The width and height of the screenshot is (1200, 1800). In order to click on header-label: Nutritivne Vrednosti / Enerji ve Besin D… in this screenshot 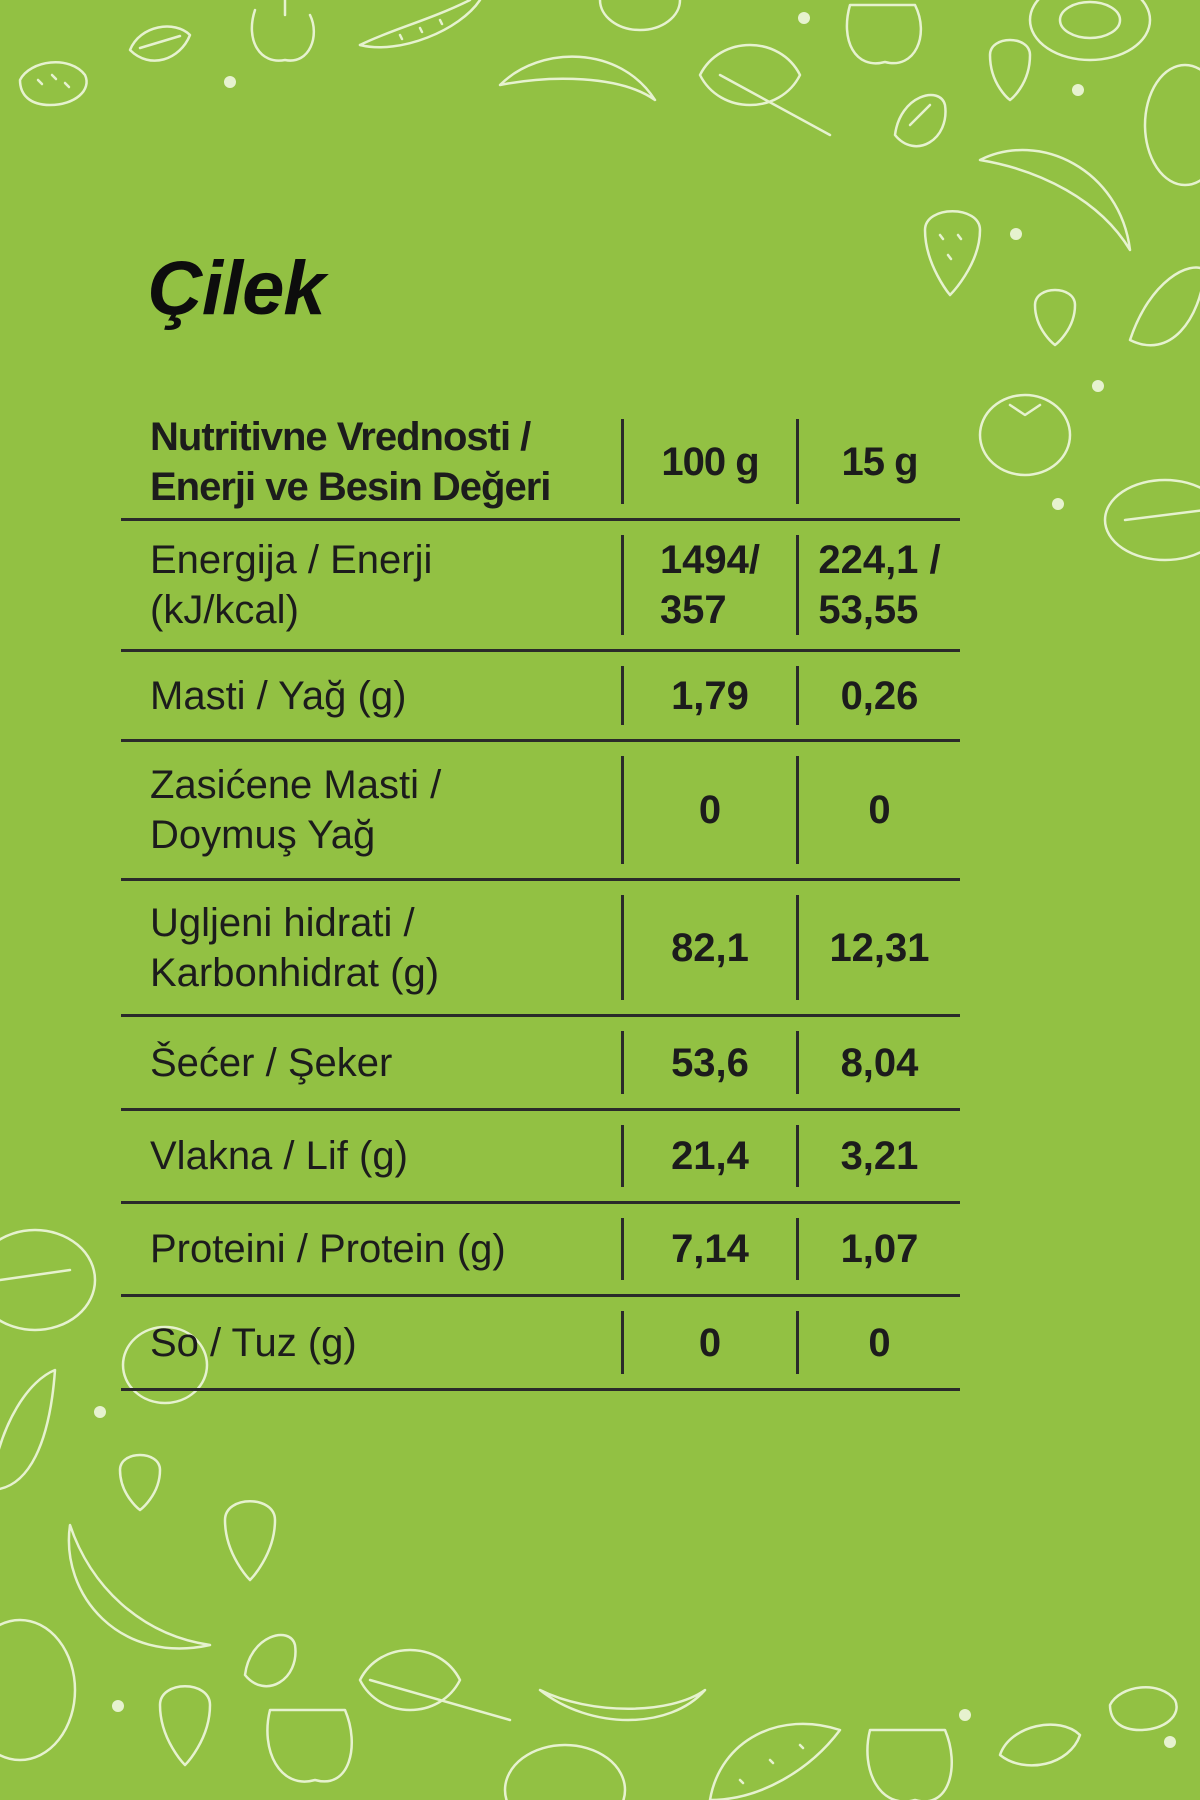, I will do `click(350, 461)`.